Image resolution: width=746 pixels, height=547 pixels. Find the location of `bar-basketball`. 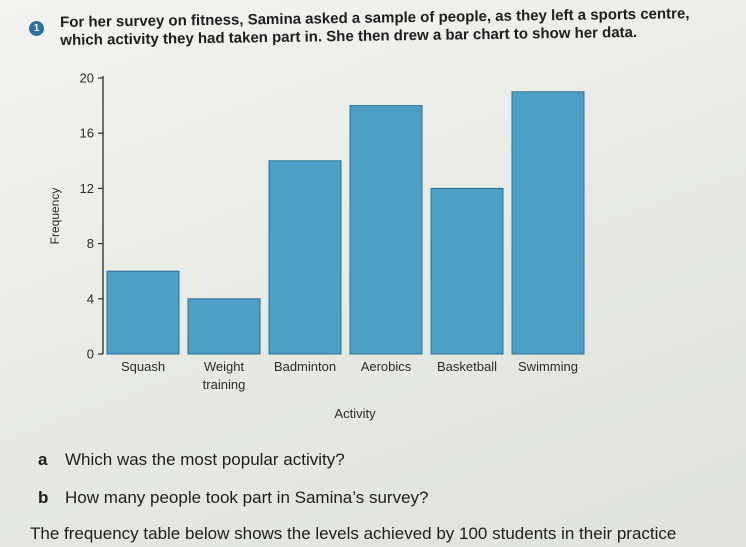

bar-basketball is located at coordinates (467, 271).